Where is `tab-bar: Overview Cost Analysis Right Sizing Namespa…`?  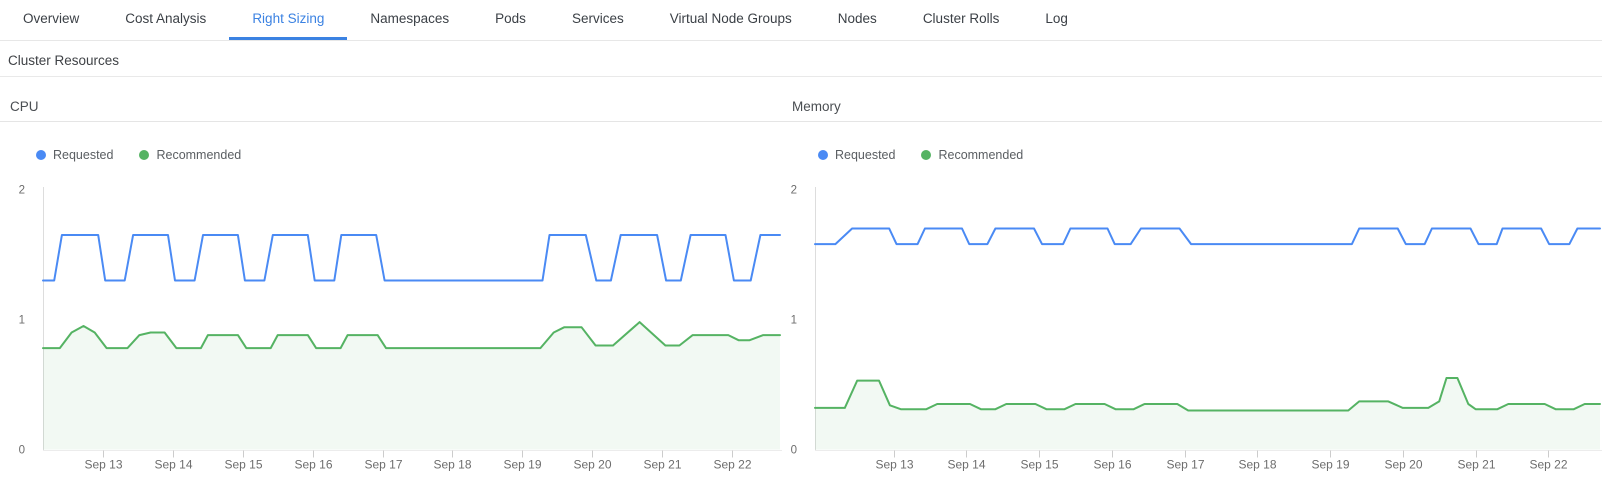
tab-bar: Overview Cost Analysis Right Sizing Namespa… is located at coordinates (801, 20).